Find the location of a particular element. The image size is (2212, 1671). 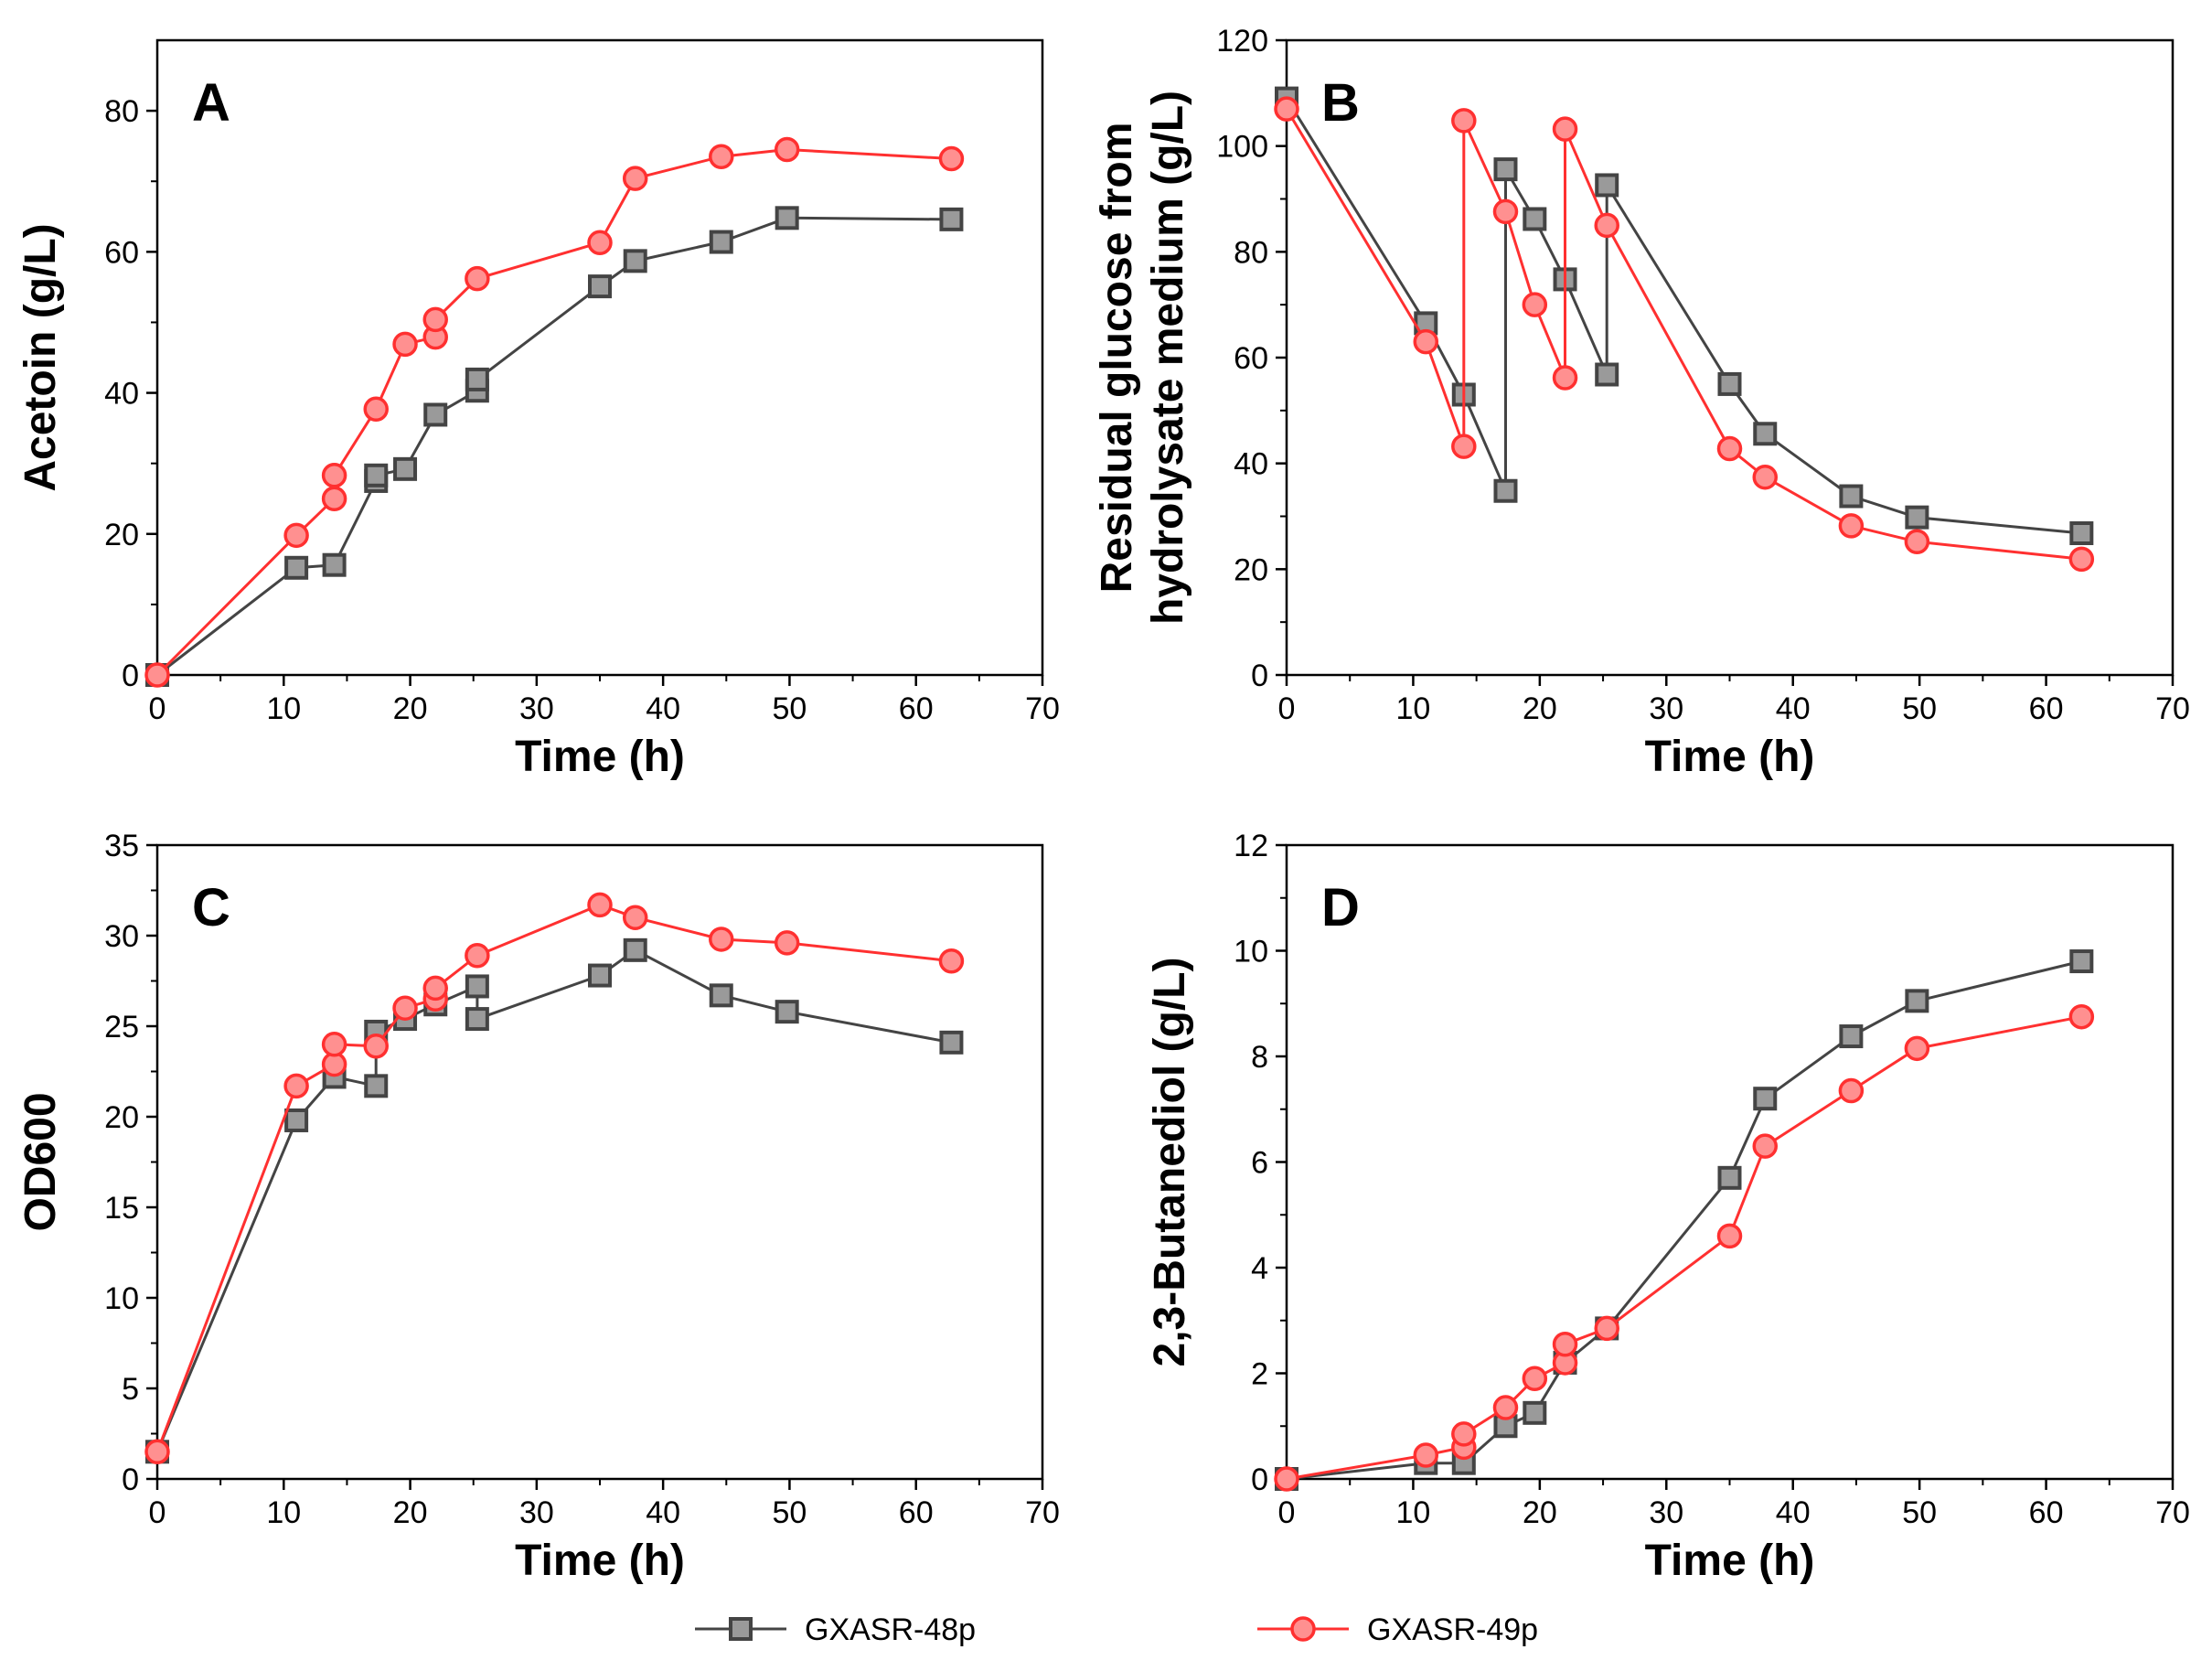

panel-letter: B is located at coordinates (1340, 103).